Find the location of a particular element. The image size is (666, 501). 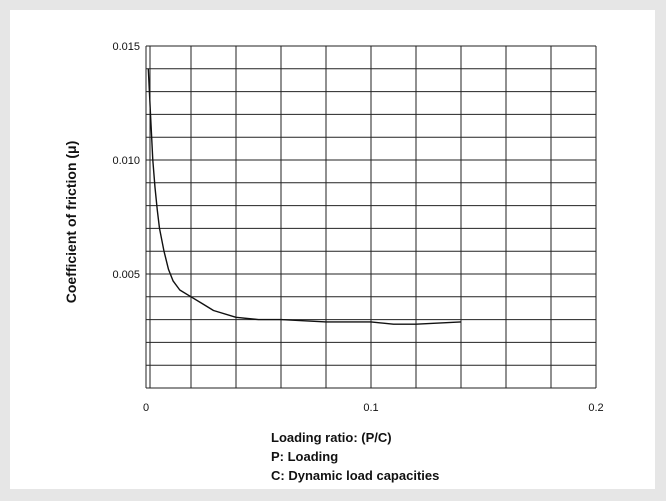

note-p-loading: P: Loading is located at coordinates (305, 456).